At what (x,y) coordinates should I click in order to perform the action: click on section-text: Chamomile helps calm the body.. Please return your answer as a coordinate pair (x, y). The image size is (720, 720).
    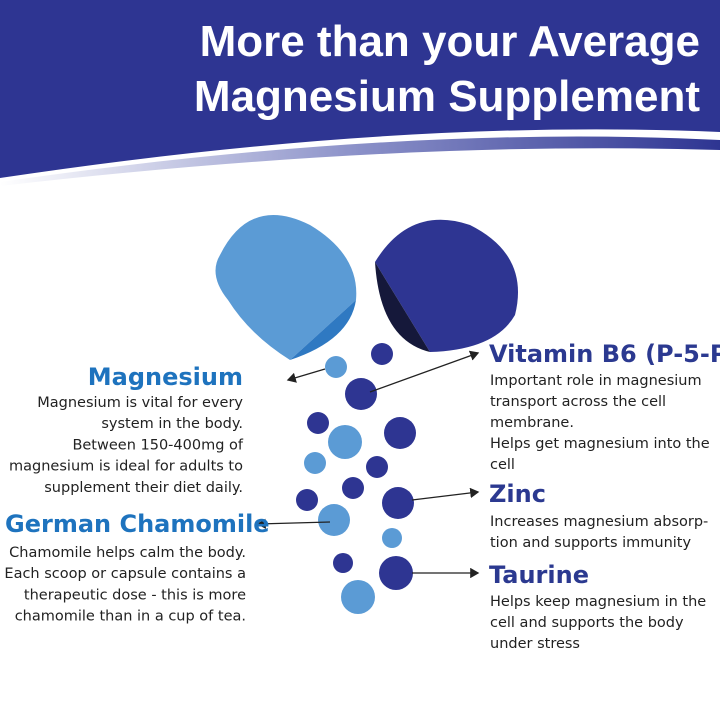
    Looking at the image, I should click on (127, 553).